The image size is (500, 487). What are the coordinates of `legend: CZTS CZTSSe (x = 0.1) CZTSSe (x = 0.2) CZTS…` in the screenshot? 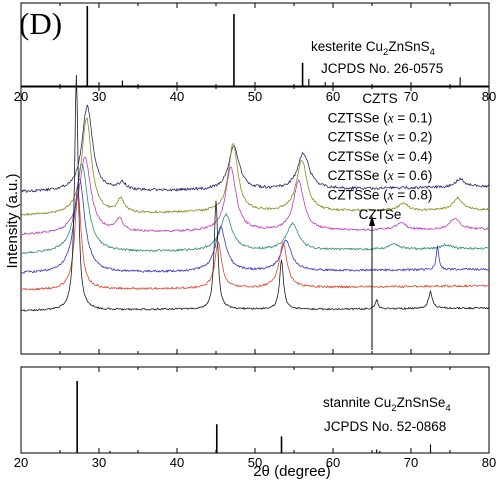 It's located at (380, 156).